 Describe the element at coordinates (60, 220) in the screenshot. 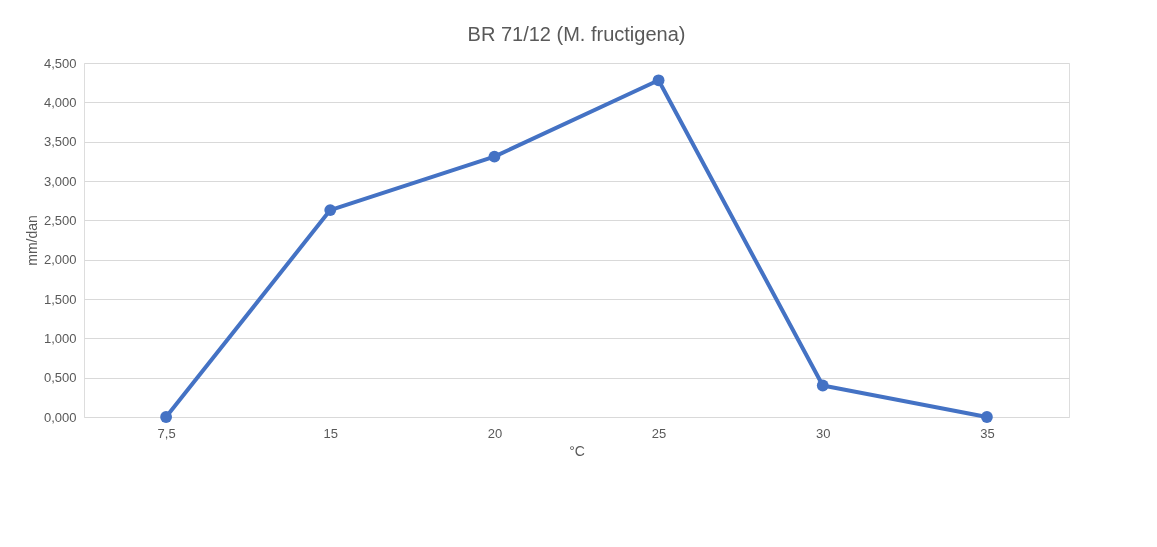

I see `y-tick-label: 2,500` at that location.